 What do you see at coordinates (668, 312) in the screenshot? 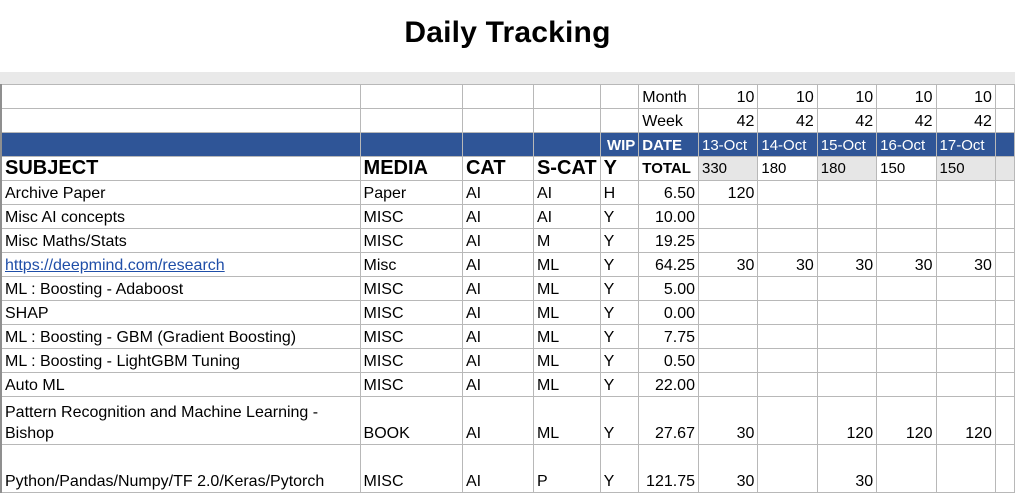
I see `total-cell: 0.00` at bounding box center [668, 312].